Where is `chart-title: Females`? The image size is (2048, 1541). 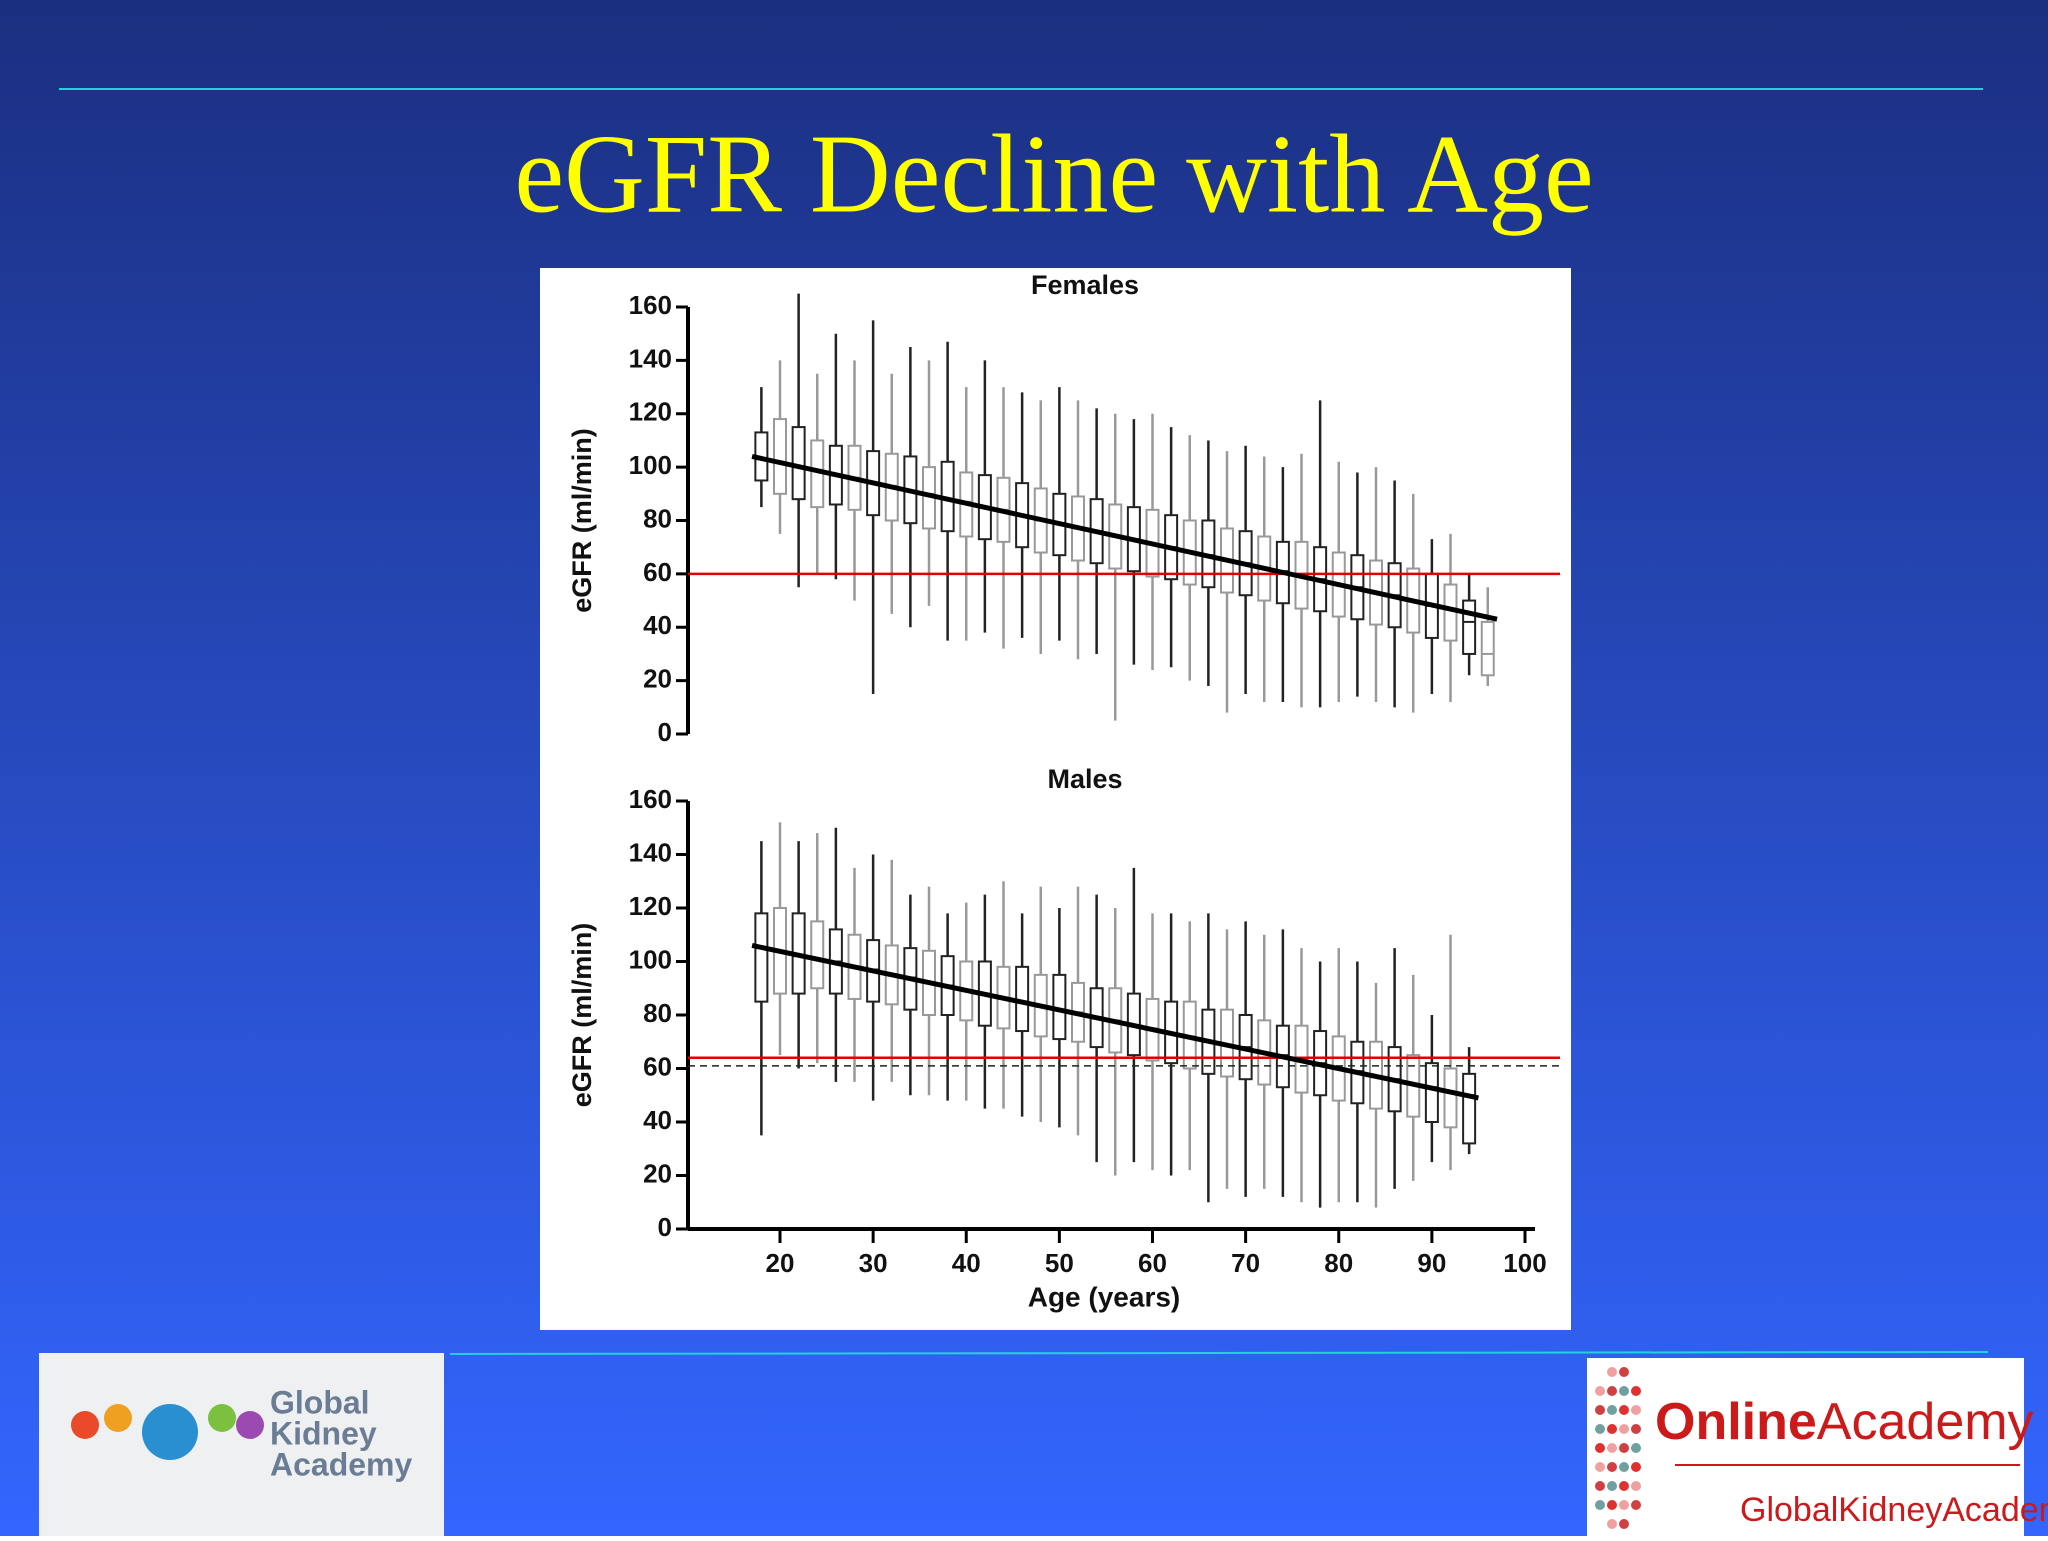
chart-title: Females is located at coordinates (1085, 285).